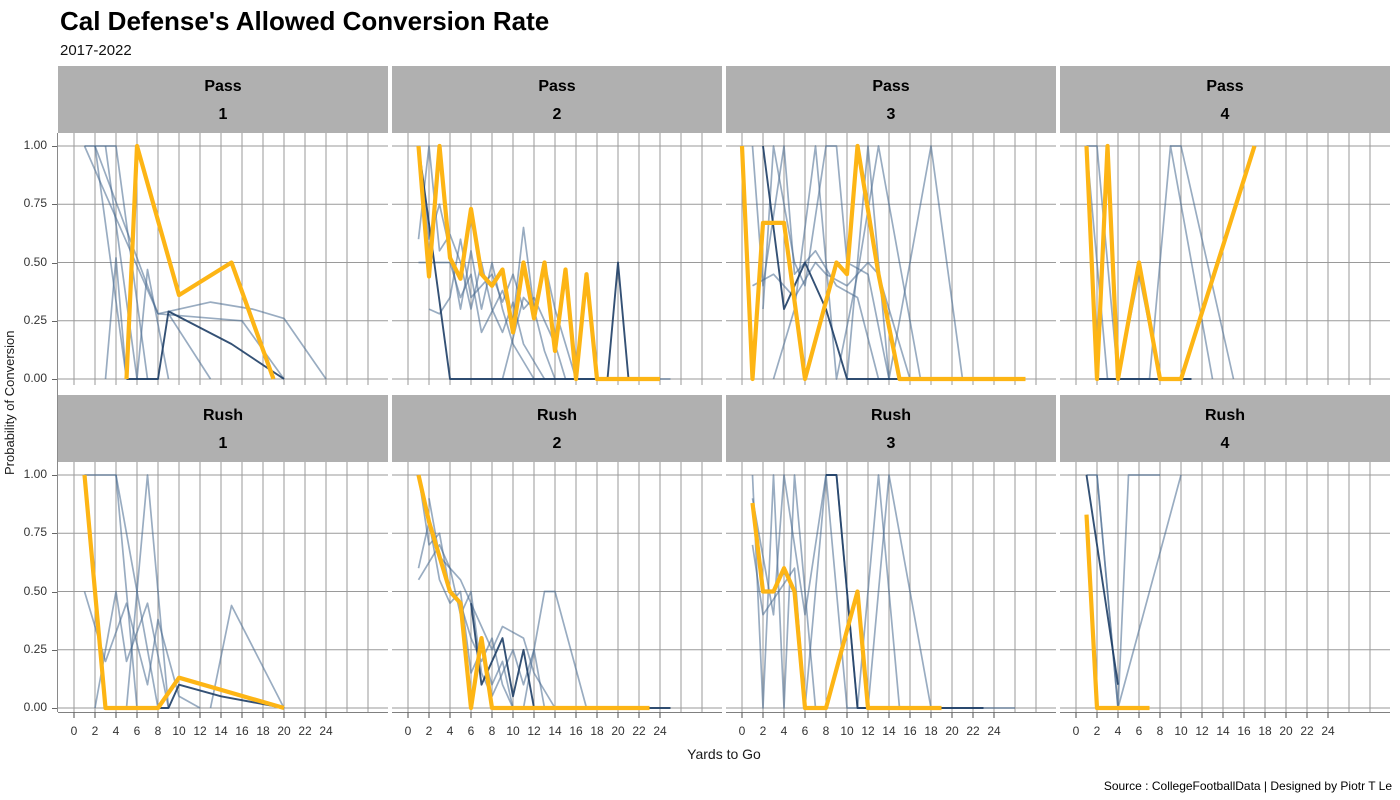 The width and height of the screenshot is (1400, 800). Describe the element at coordinates (763, 731) in the screenshot. I see `x-tick-label: 2` at that location.